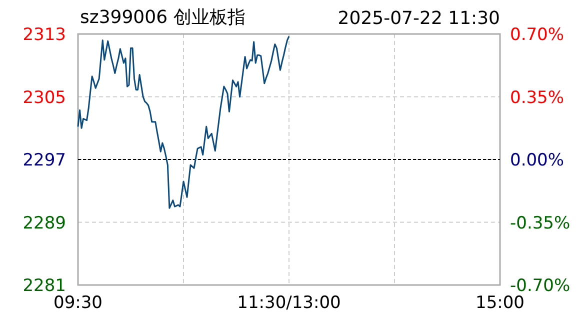  What do you see at coordinates (44, 286) in the screenshot?
I see `y-tick-label: 2281` at bounding box center [44, 286].